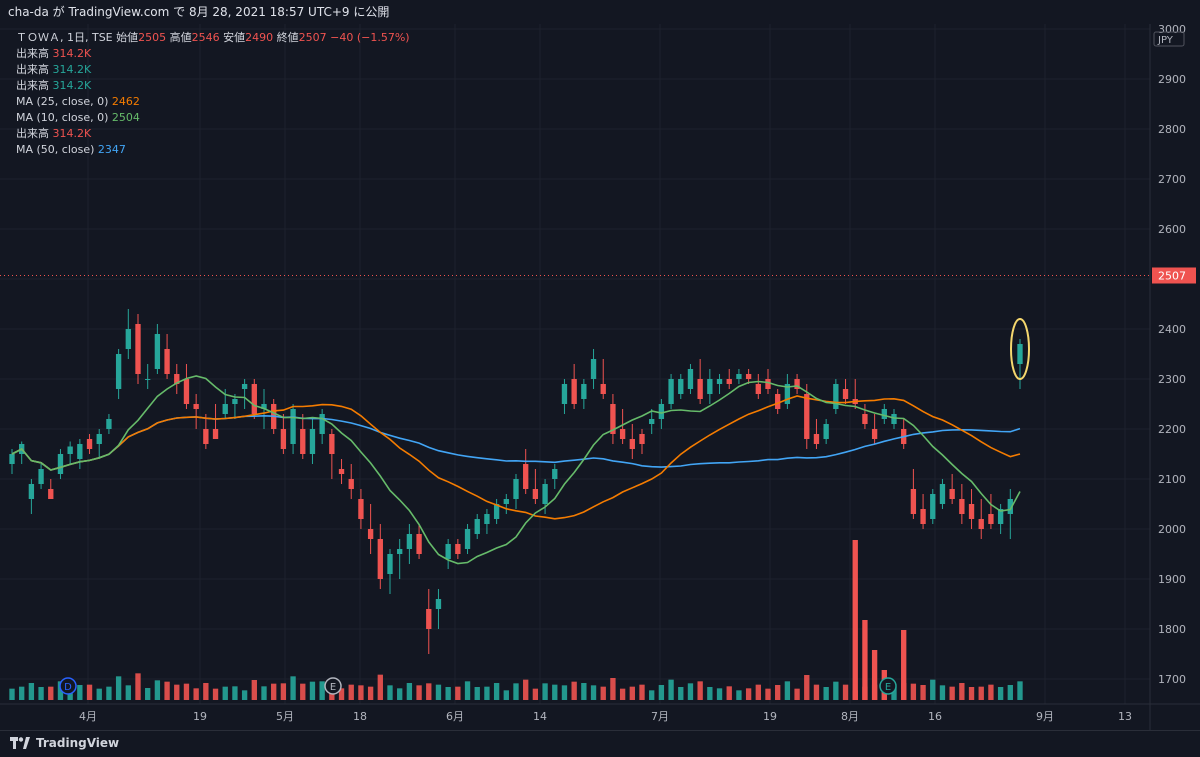  I want to click on y-tick-label: 3000, so click(1172, 30).